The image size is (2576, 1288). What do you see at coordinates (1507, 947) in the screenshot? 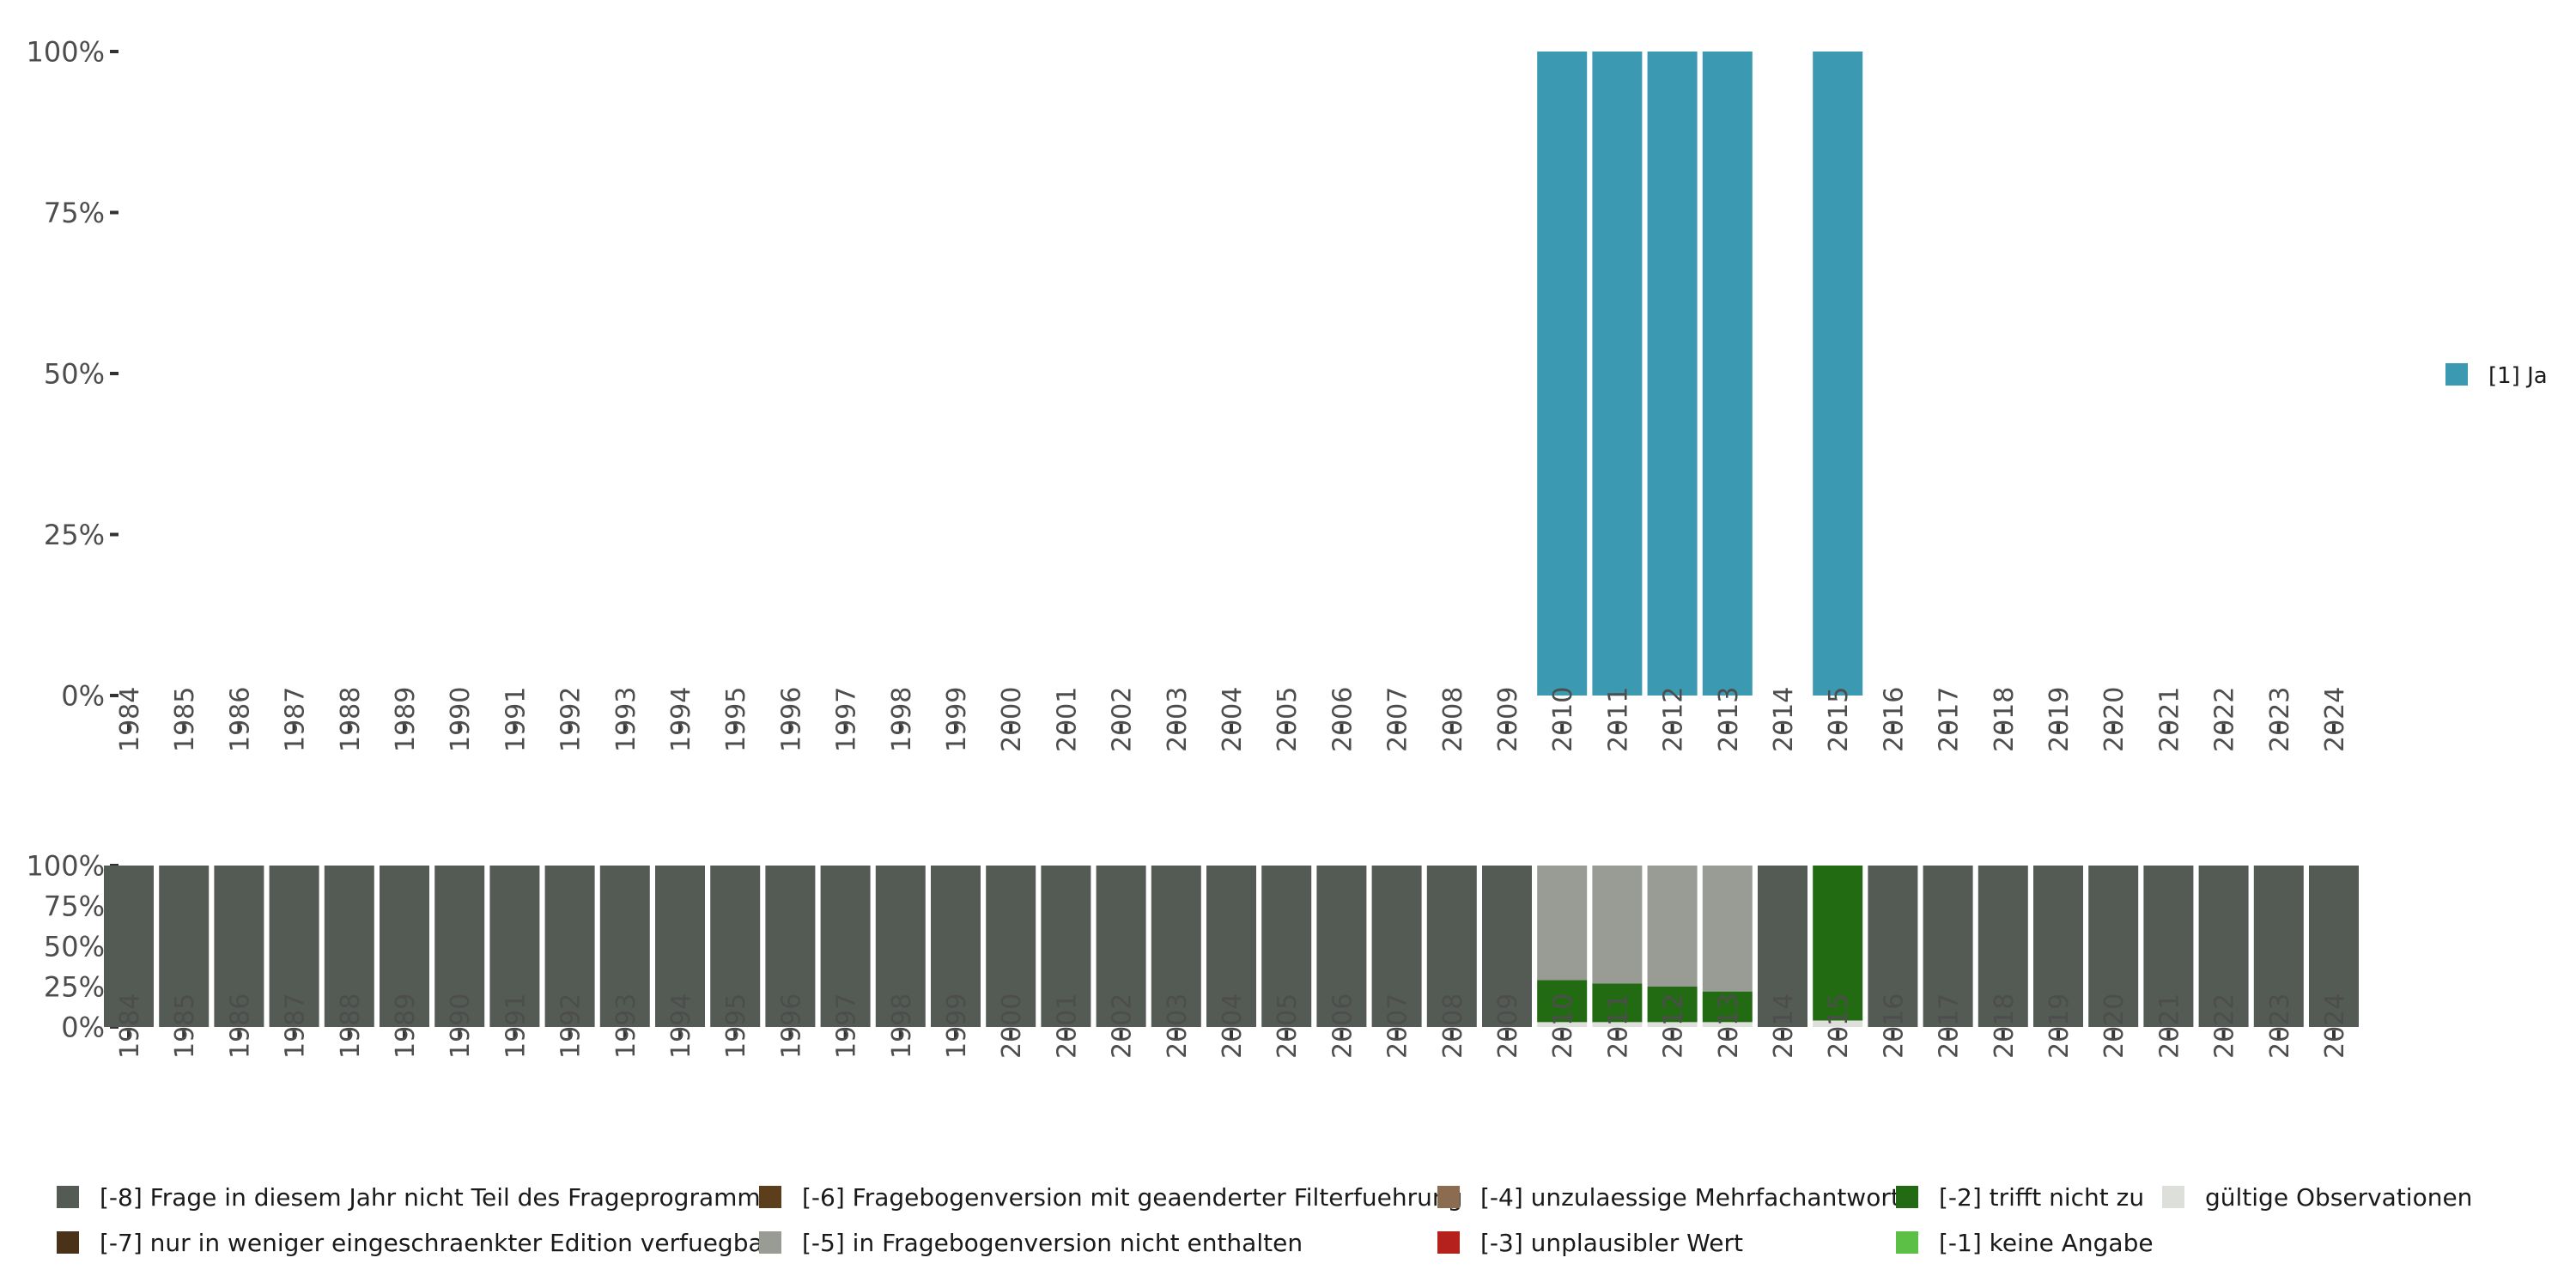
I see `stack-segment-2009` at bounding box center [1507, 947].